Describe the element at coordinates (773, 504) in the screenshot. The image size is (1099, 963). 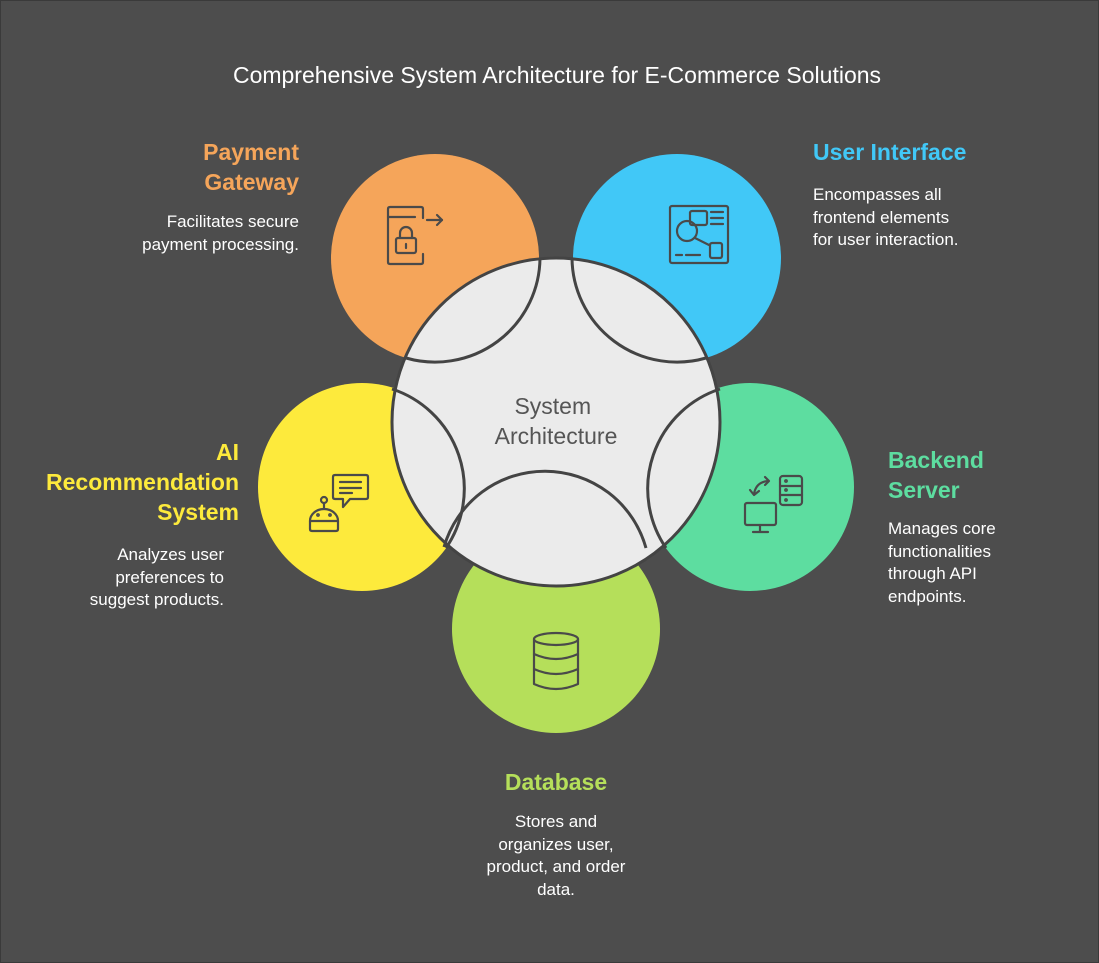
I see `server-sync-icon` at that location.